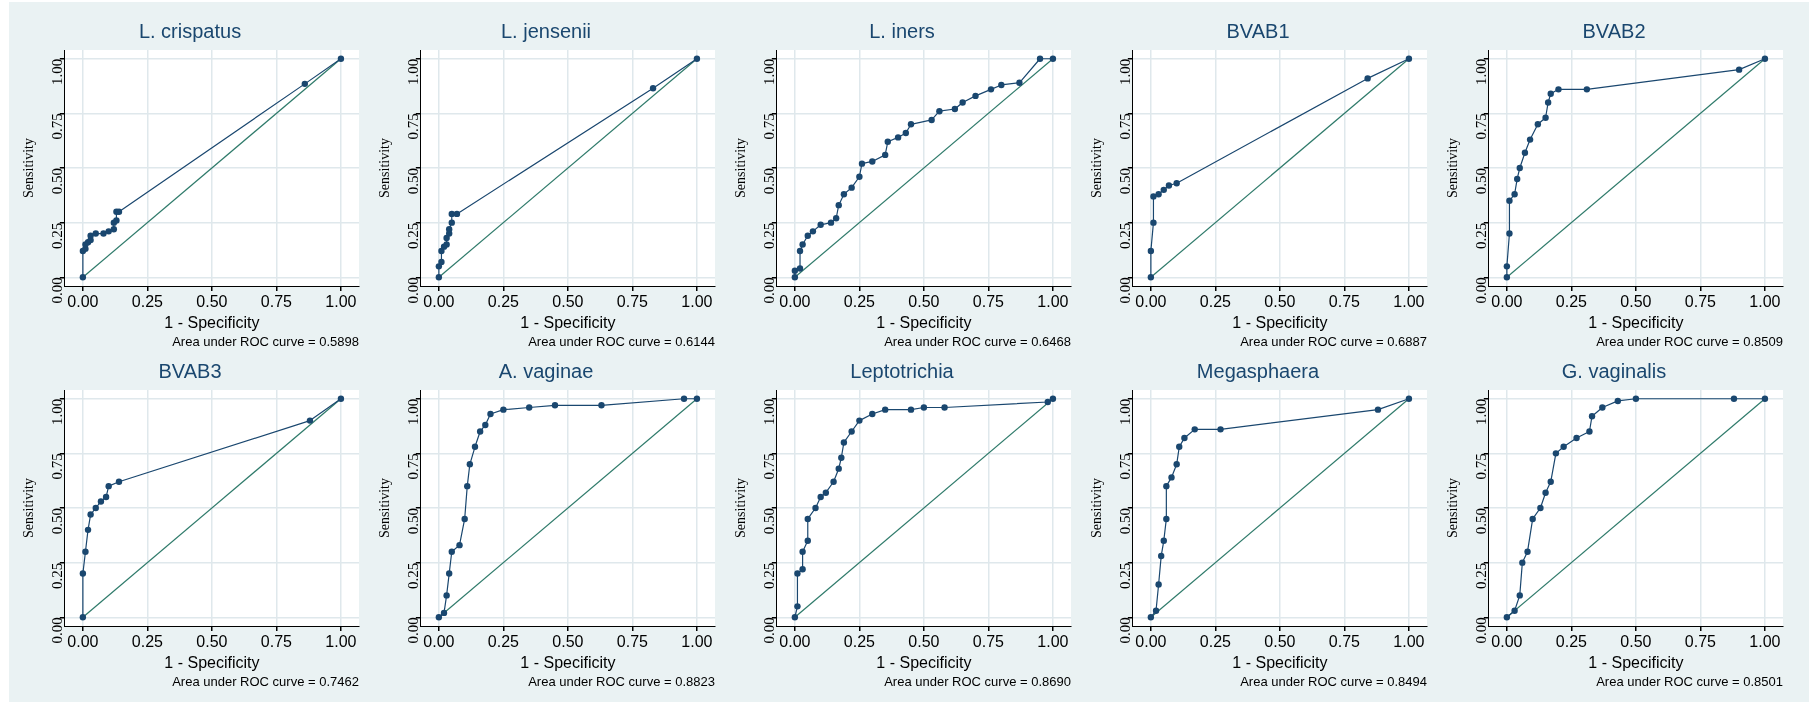 This screenshot has height=709, width=1818. I want to click on text: Area under ROC curve = 0.8823, so click(621, 681).